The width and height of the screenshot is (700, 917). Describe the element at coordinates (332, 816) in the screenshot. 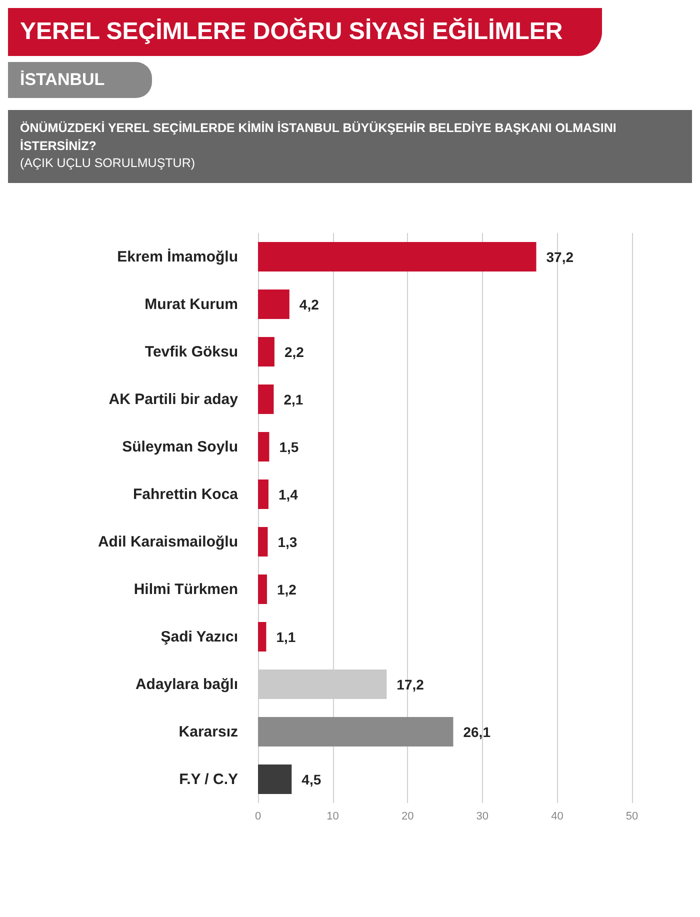

I see `x-tick-label: 10` at that location.